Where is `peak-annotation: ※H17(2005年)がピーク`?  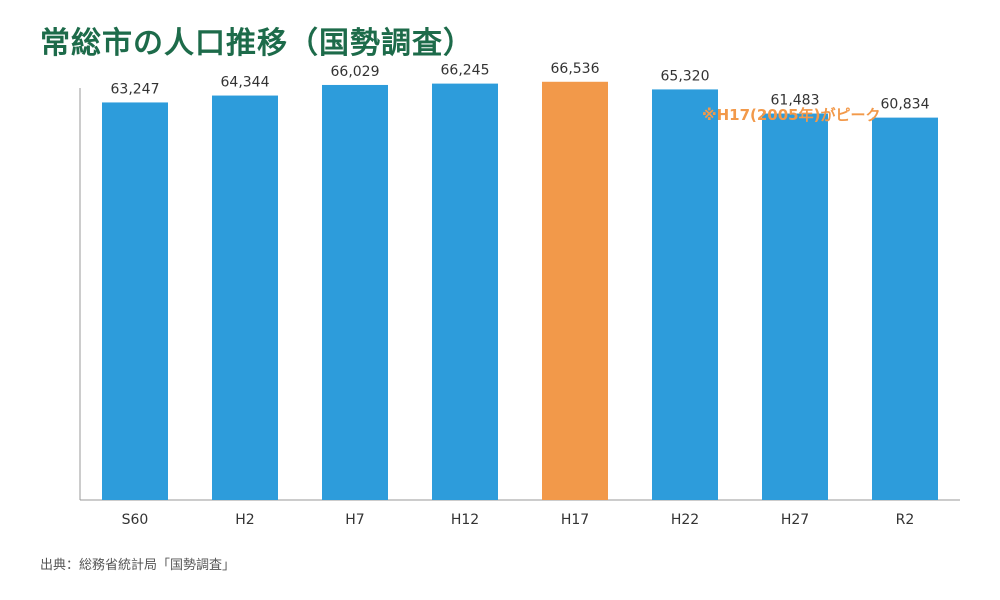 peak-annotation: ※H17(2005年)がピーク is located at coordinates (791, 115).